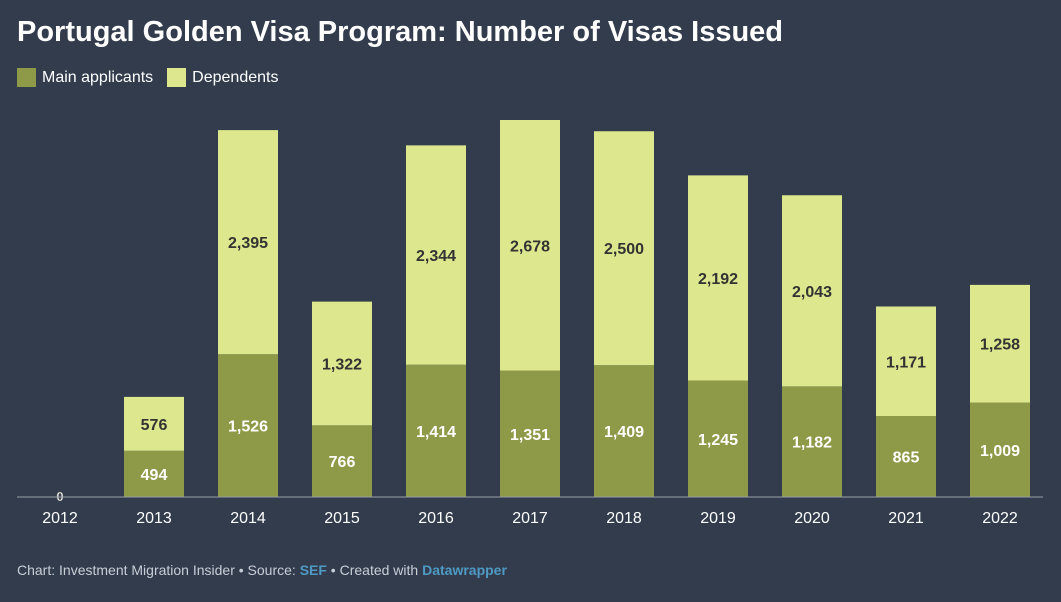 This screenshot has width=1061, height=602. I want to click on x-tick-label-2015: 2015, so click(342, 518).